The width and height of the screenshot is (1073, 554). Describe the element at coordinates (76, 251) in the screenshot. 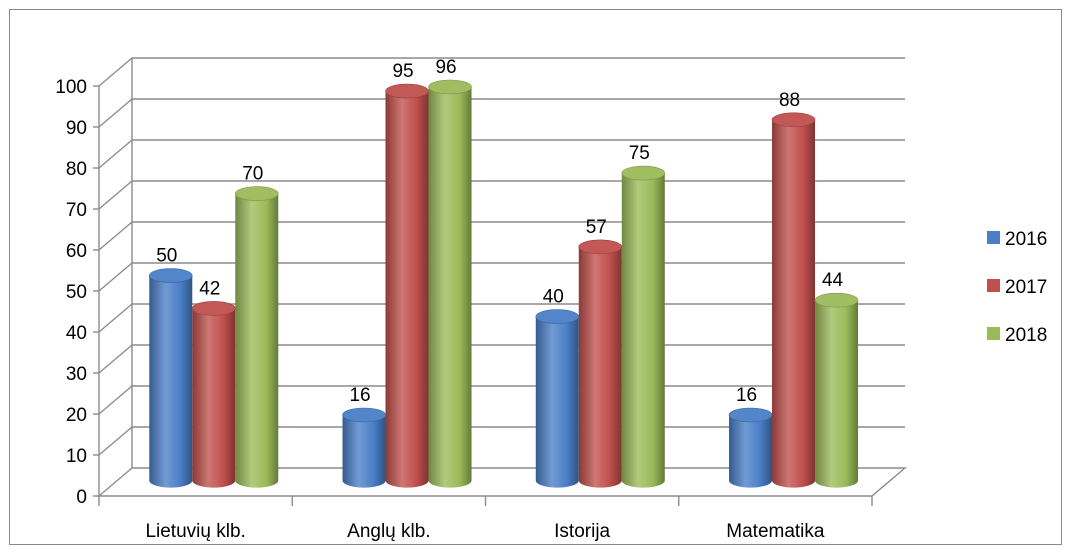

I see `y-tick-label: 60` at that location.